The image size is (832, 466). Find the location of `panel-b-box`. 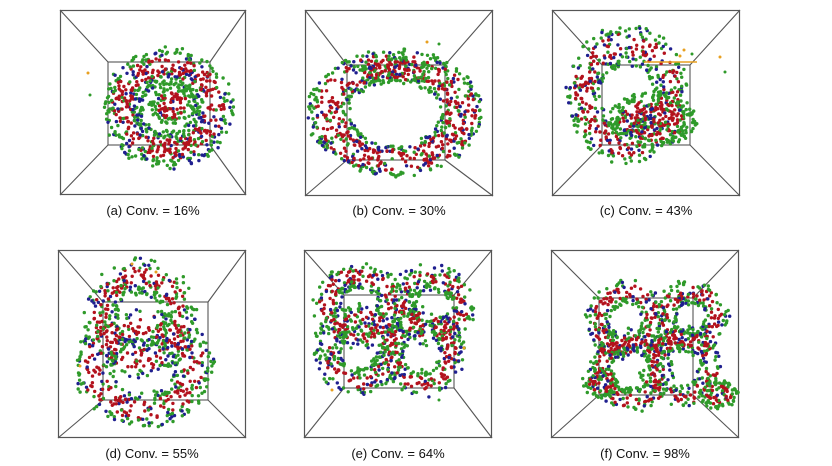

panel-b-box is located at coordinates (399, 103).